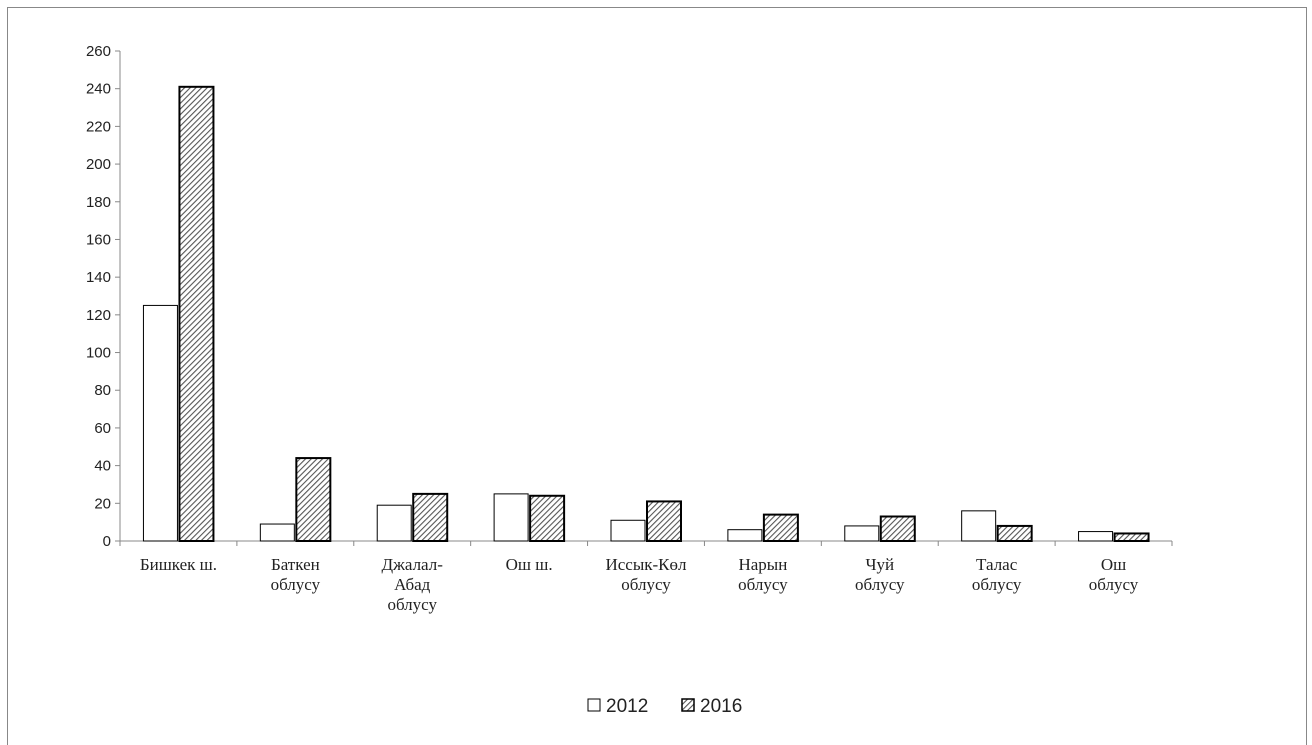 The width and height of the screenshot is (1312, 745). What do you see at coordinates (762, 564) in the screenshot?
I see `x-tick-label: Нарын` at bounding box center [762, 564].